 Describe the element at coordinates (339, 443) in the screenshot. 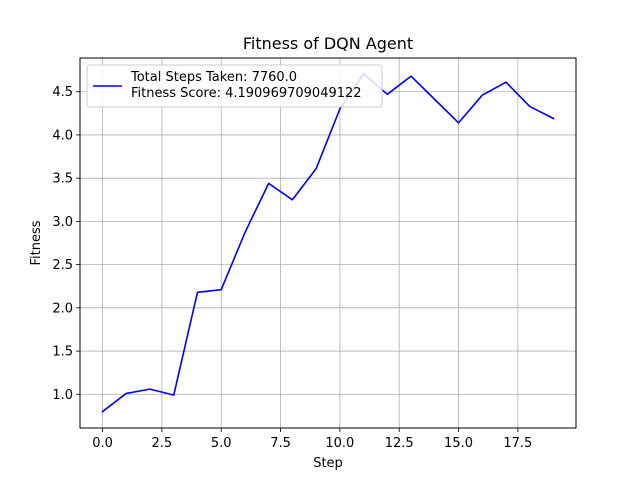

I see `x-tick-label: 10.0` at that location.